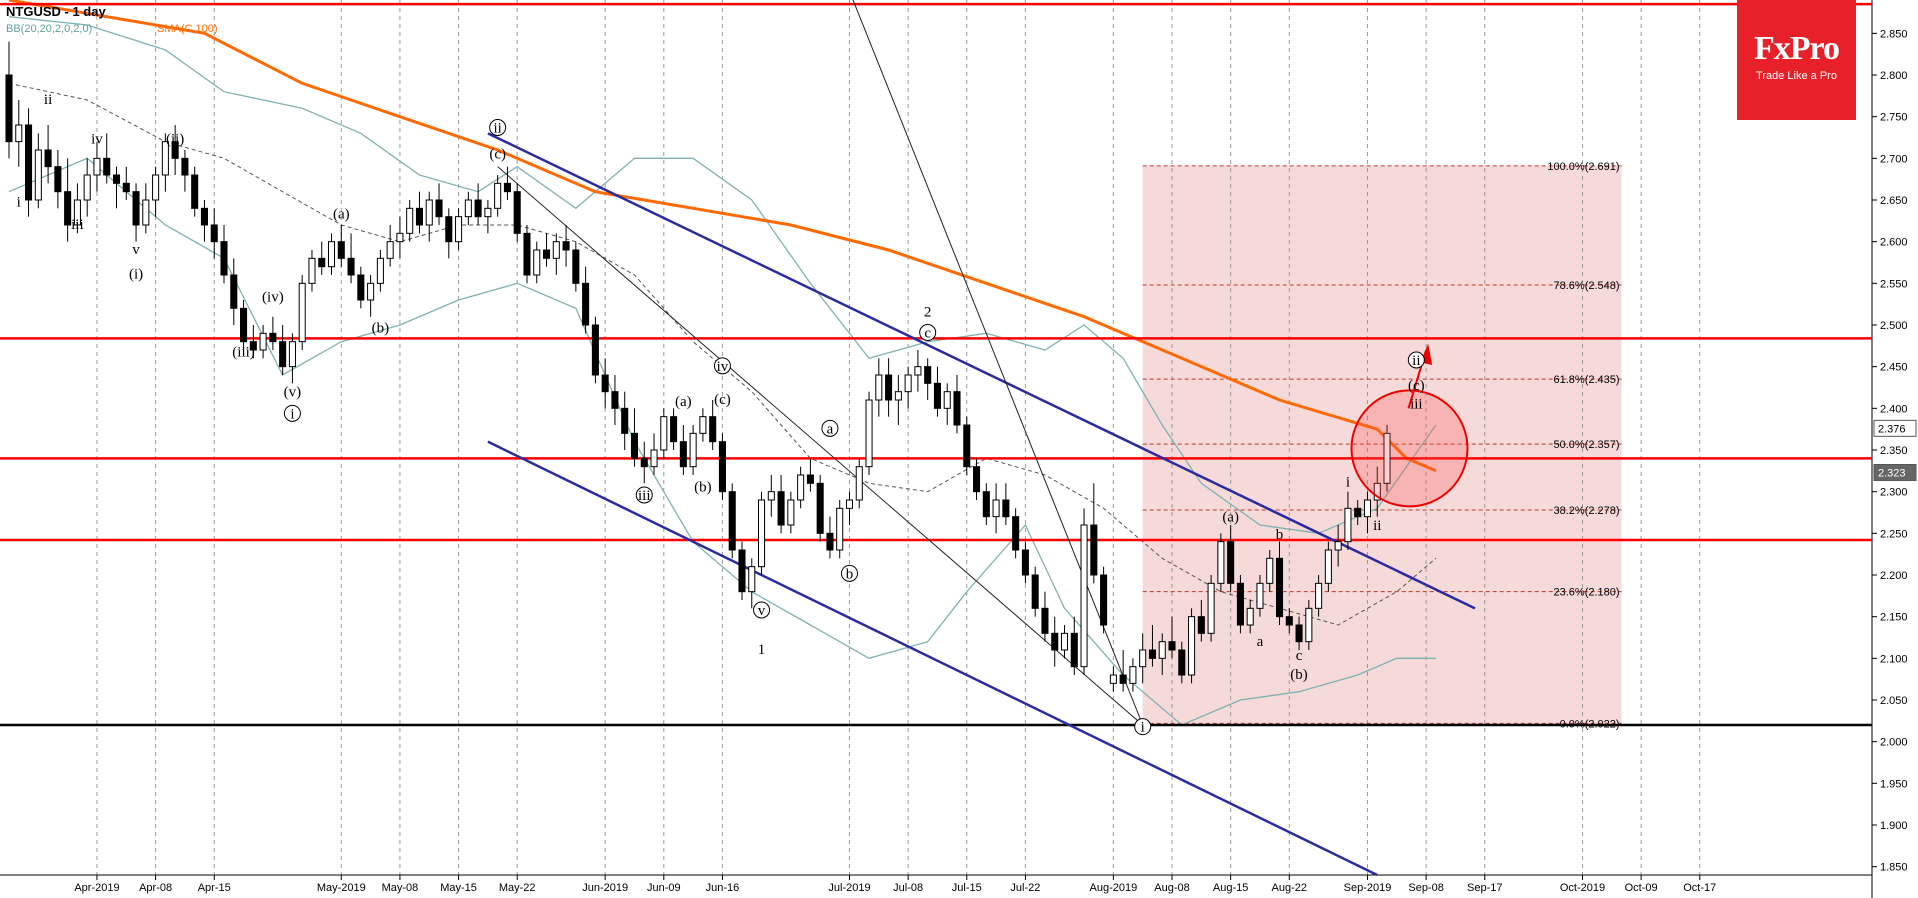 This screenshot has width=1918, height=898. I want to click on price-badge, so click(1895, 472).